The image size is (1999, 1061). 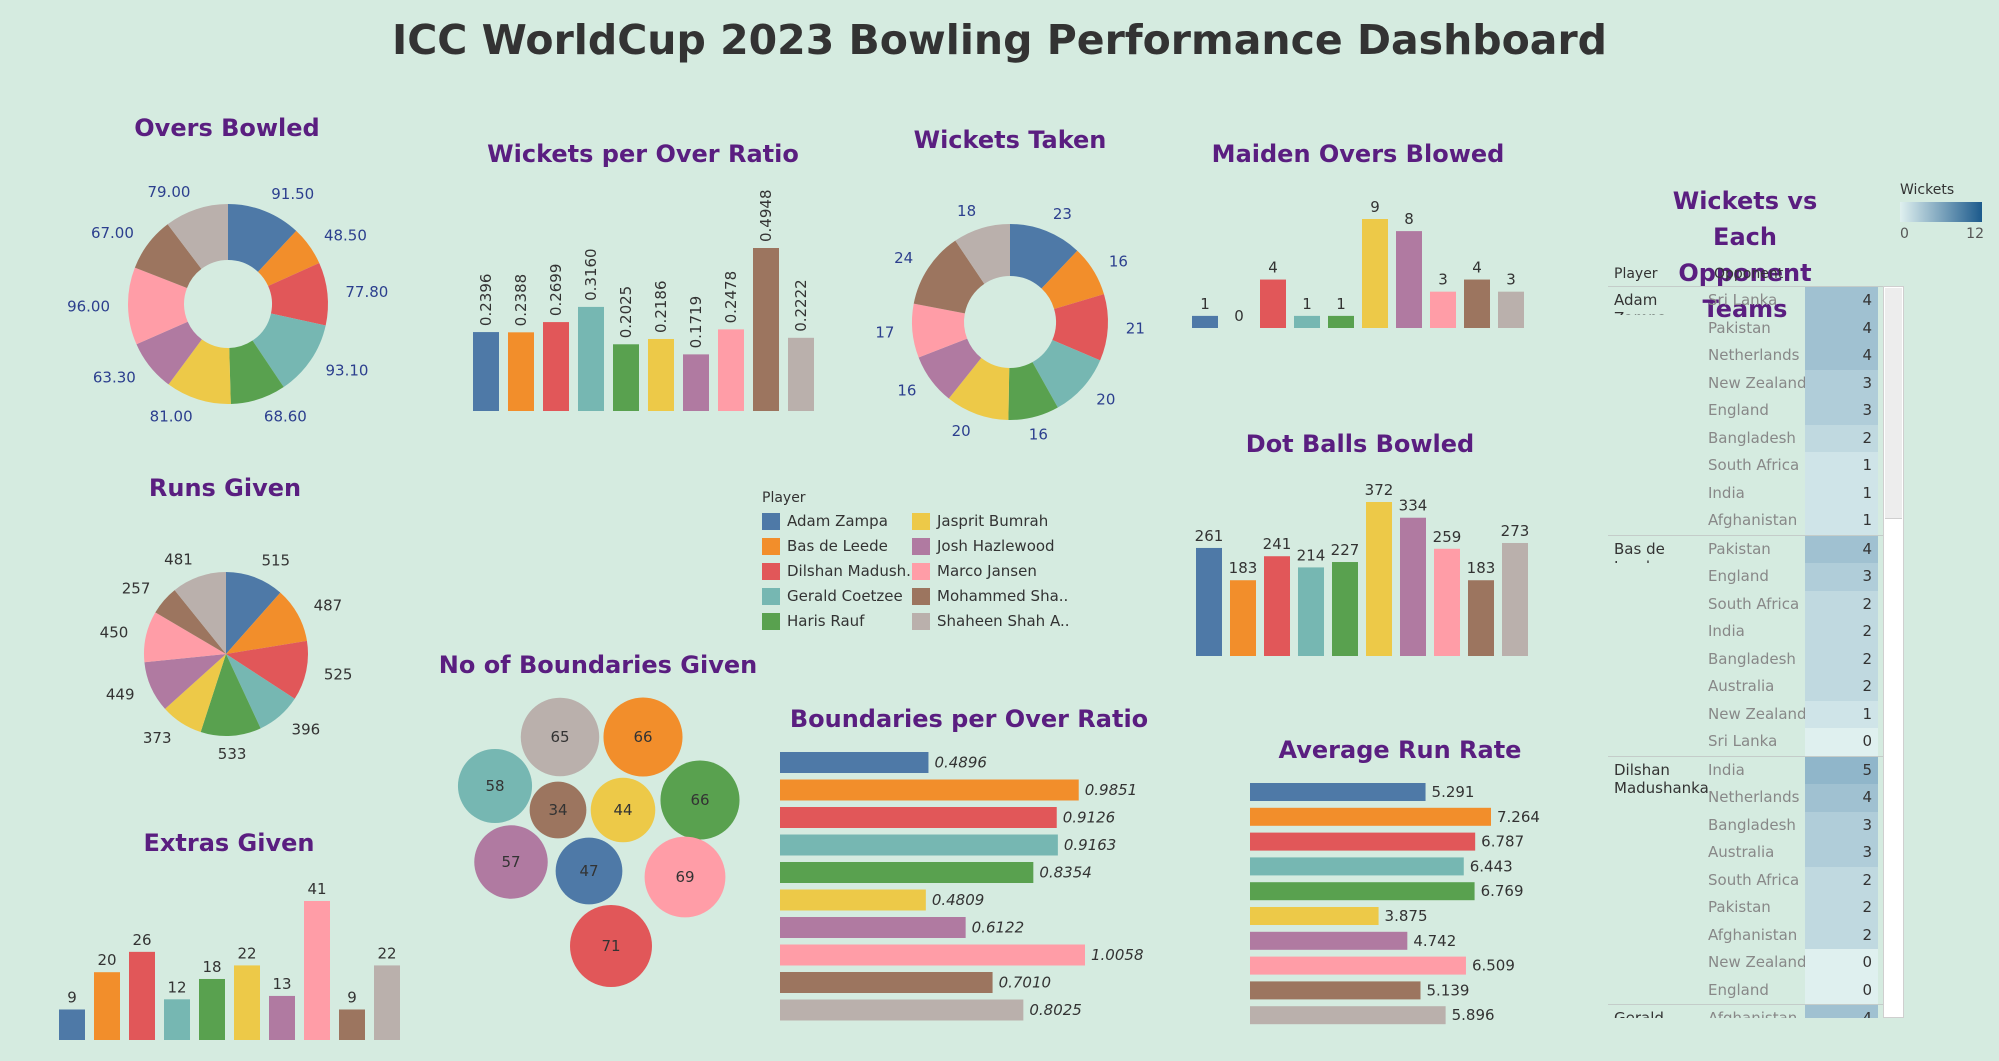 I want to click on legend-item: Marco Jansen, so click(x=987, y=571).